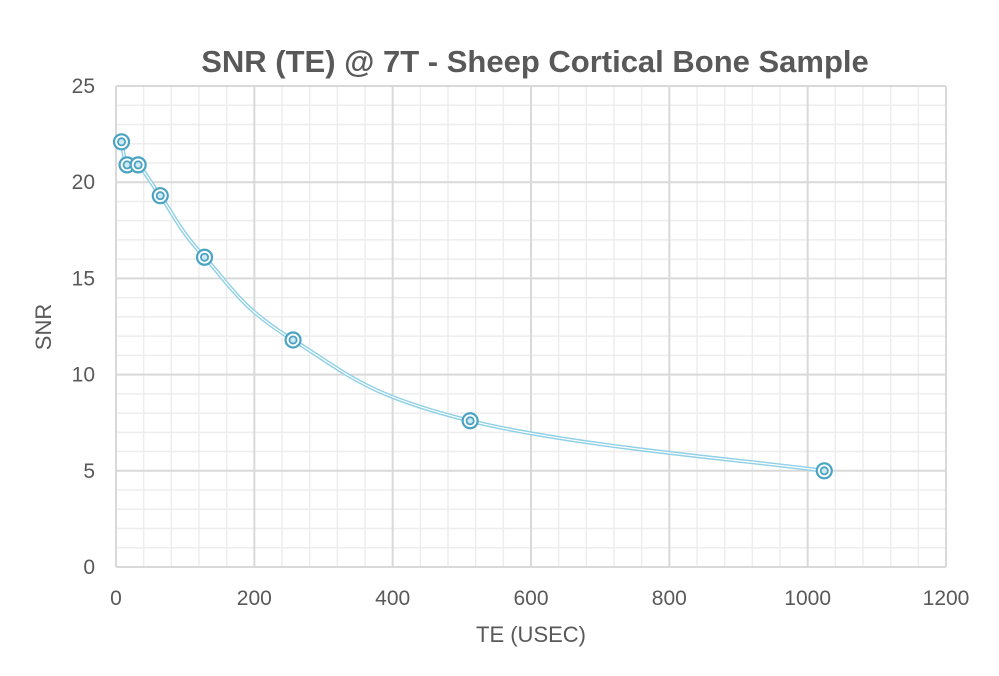 Image resolution: width=999 pixels, height=676 pixels. What do you see at coordinates (807, 598) in the screenshot?
I see `x-tick-label: 1000` at bounding box center [807, 598].